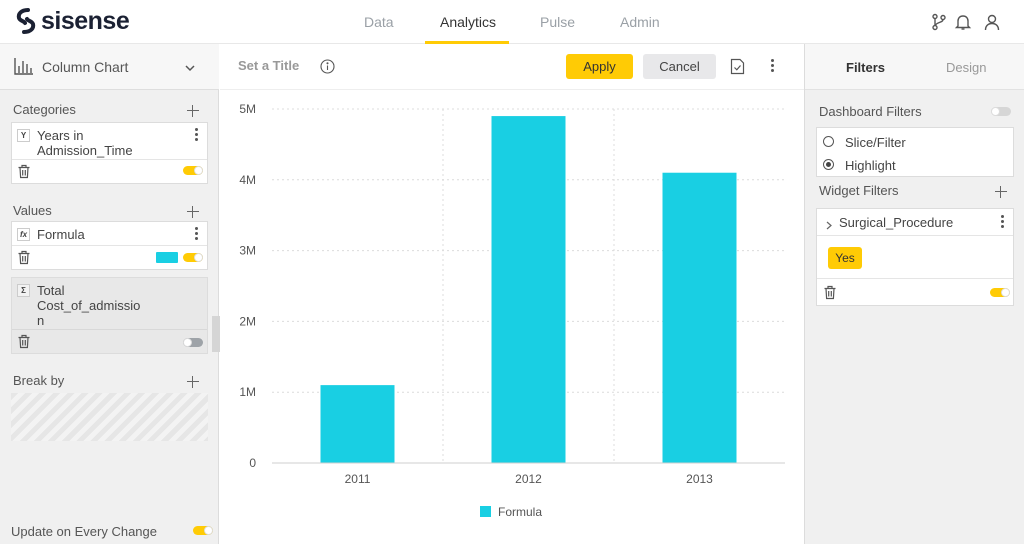  Describe the element at coordinates (528, 479) in the screenshot. I see `x-tick-label: 2012` at that location.